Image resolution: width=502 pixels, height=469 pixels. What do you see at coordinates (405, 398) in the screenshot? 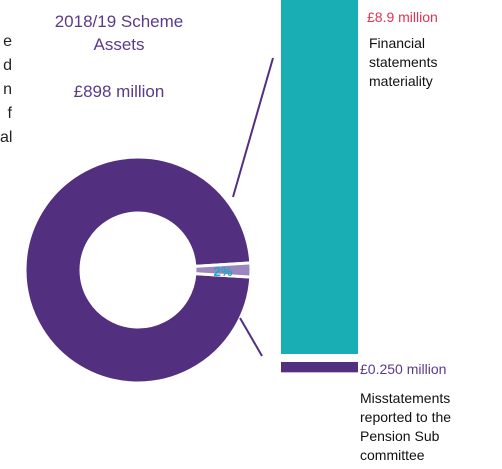
I see `misstatement-category-label: Misstatements` at bounding box center [405, 398].